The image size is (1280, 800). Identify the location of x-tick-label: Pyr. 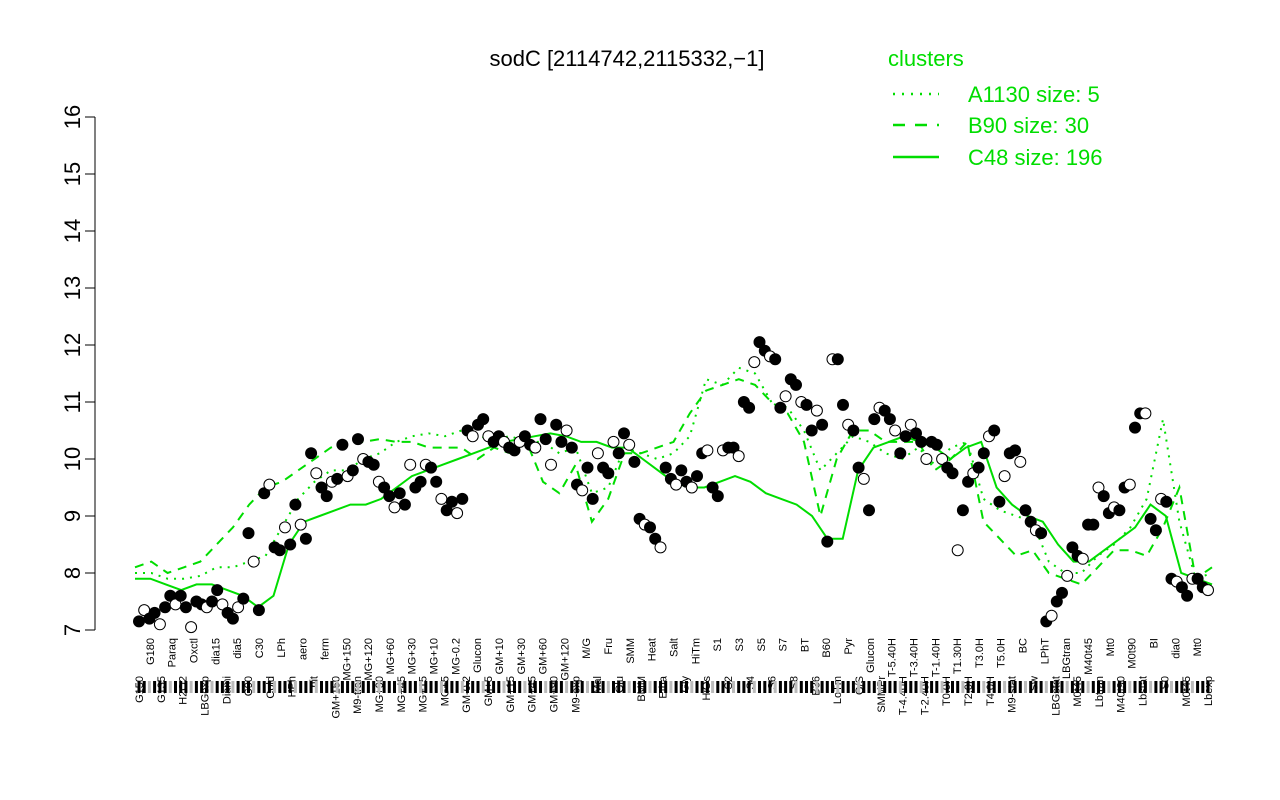
(849, 646).